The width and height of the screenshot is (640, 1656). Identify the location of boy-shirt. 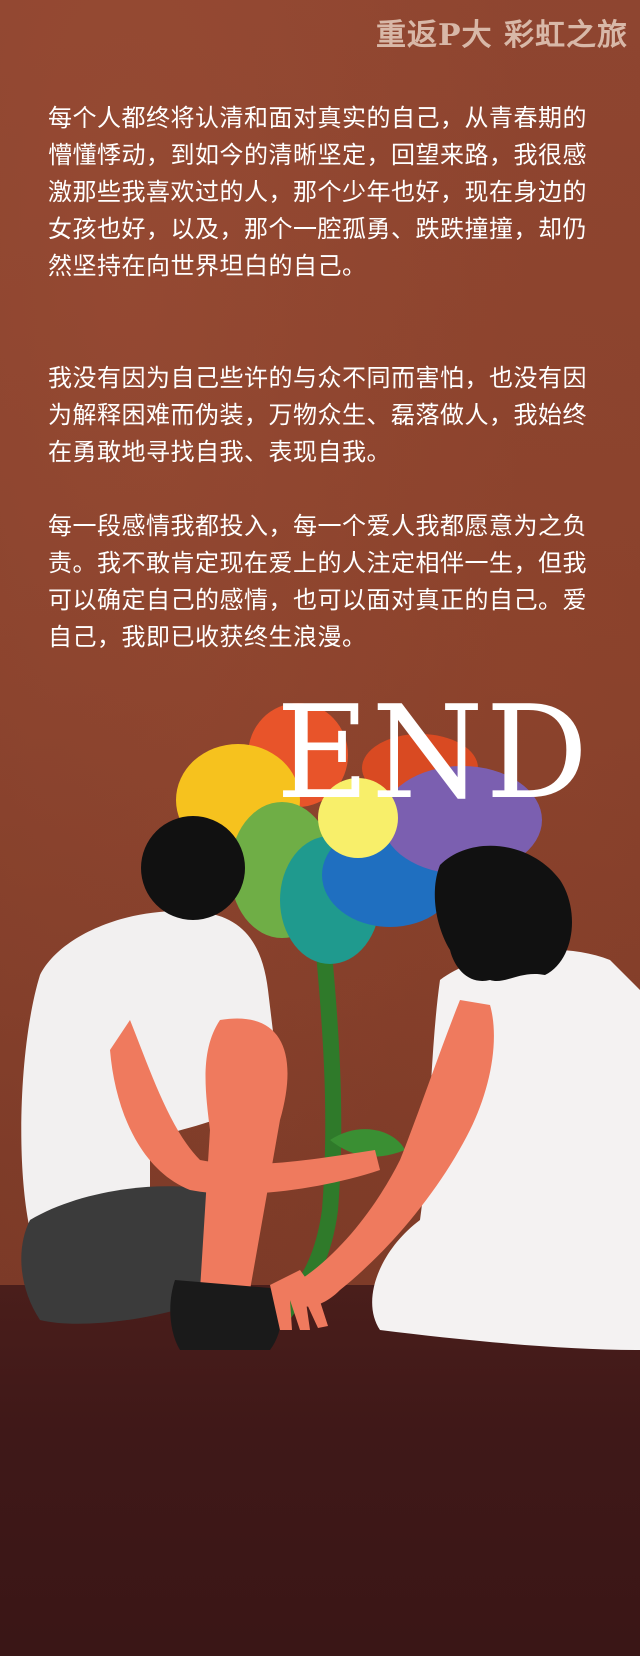
(151, 1070).